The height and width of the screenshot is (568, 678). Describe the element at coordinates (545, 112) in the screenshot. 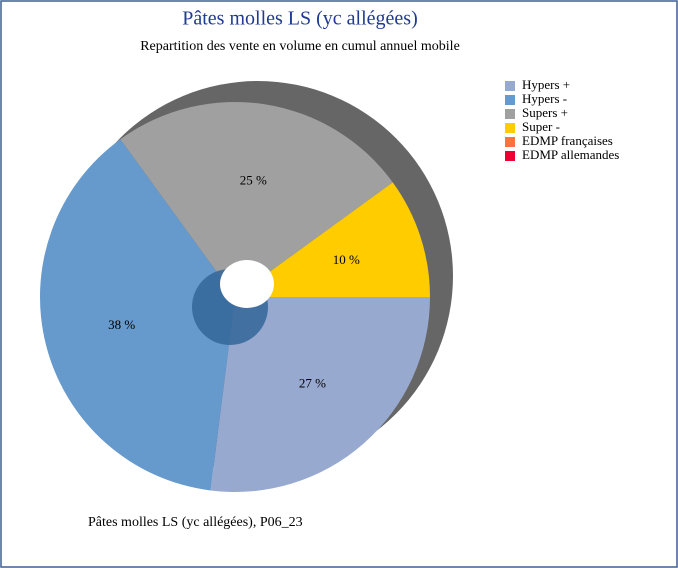

I see `legend-label: Supers +` at that location.